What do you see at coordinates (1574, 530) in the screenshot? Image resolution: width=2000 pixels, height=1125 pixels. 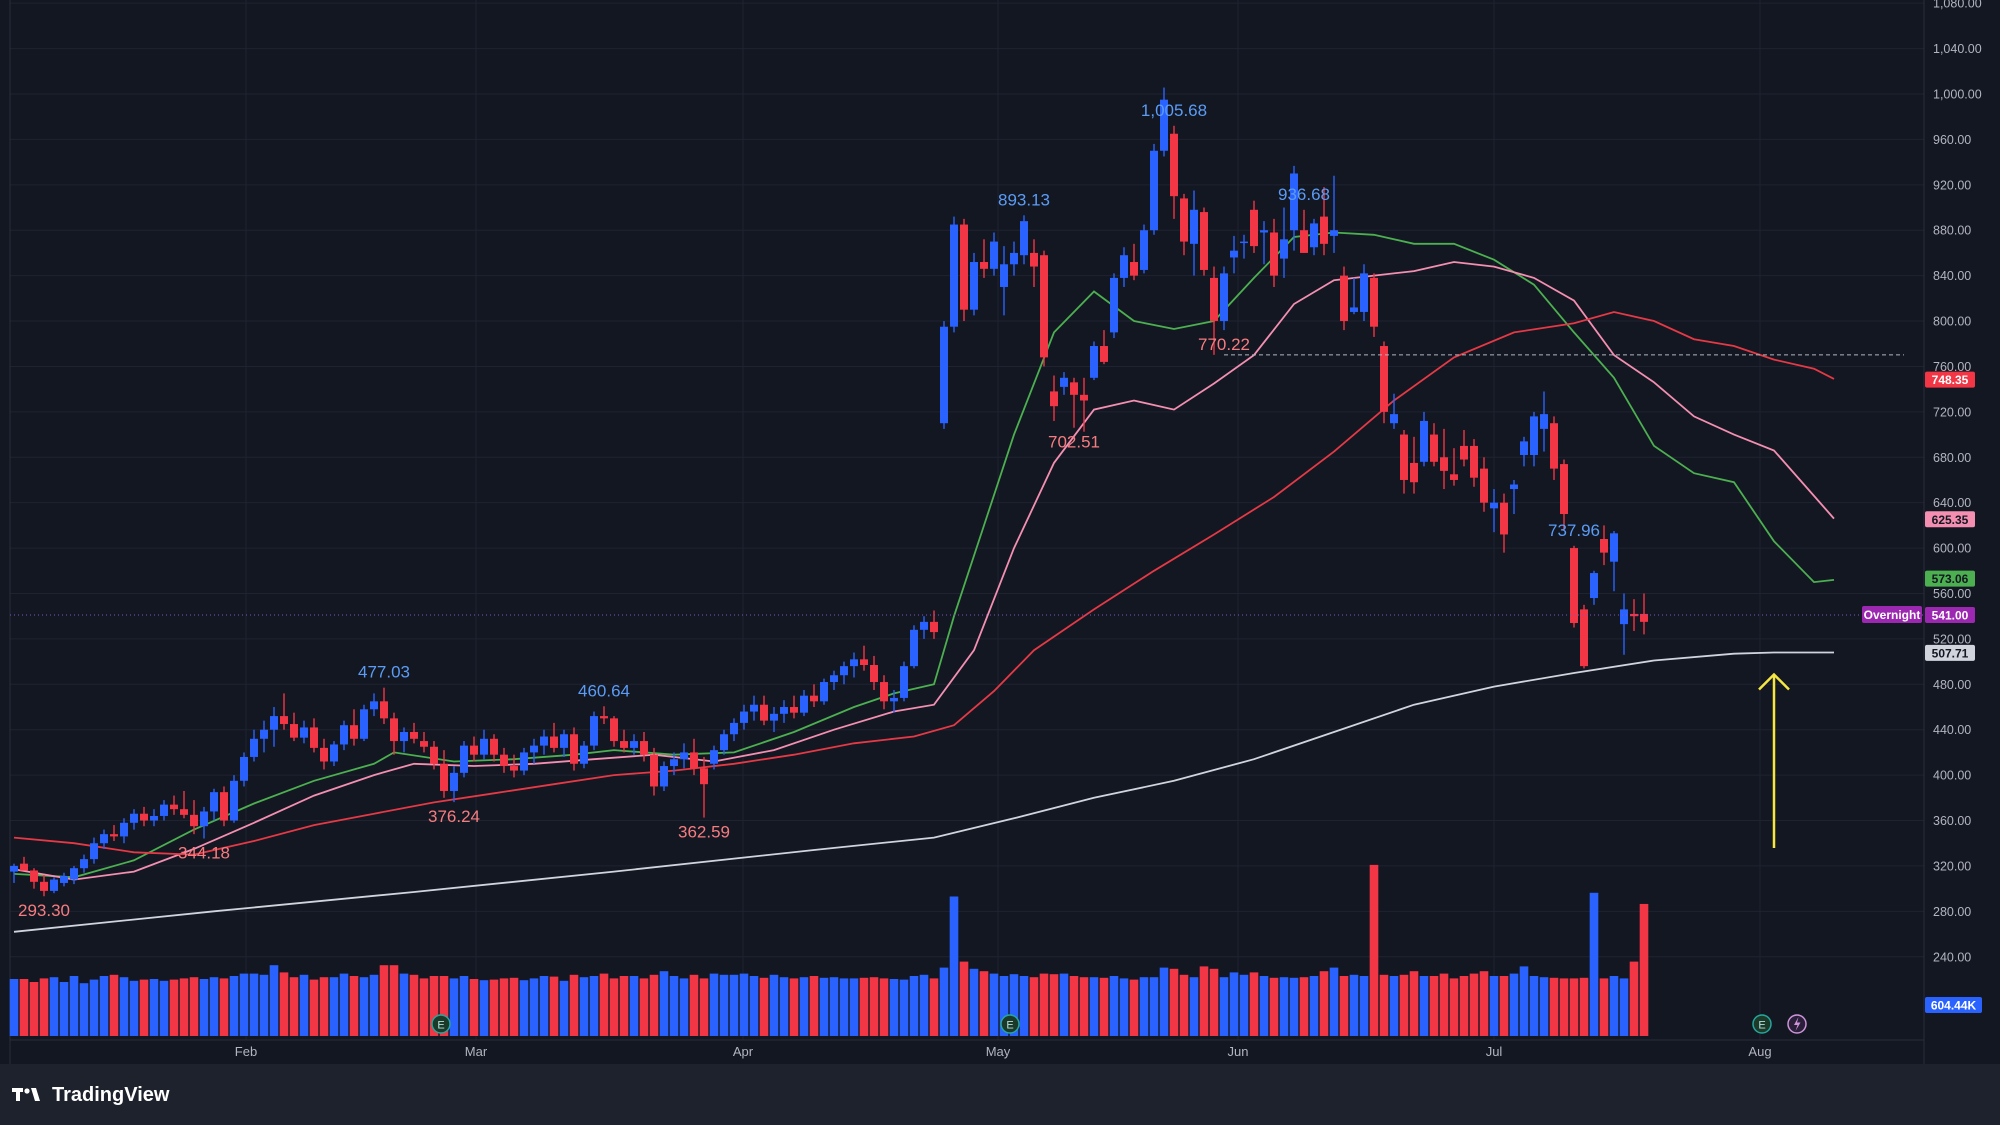 I see `price-label-high: 737.96` at bounding box center [1574, 530].